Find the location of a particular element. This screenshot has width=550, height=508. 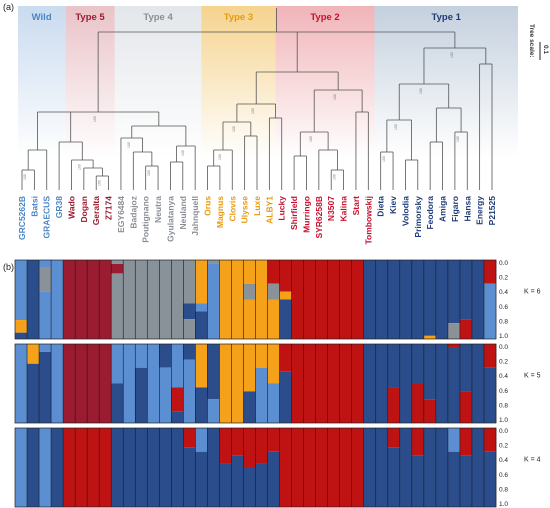

taxon-label: GRAECUS is located at coordinates (47, 217).